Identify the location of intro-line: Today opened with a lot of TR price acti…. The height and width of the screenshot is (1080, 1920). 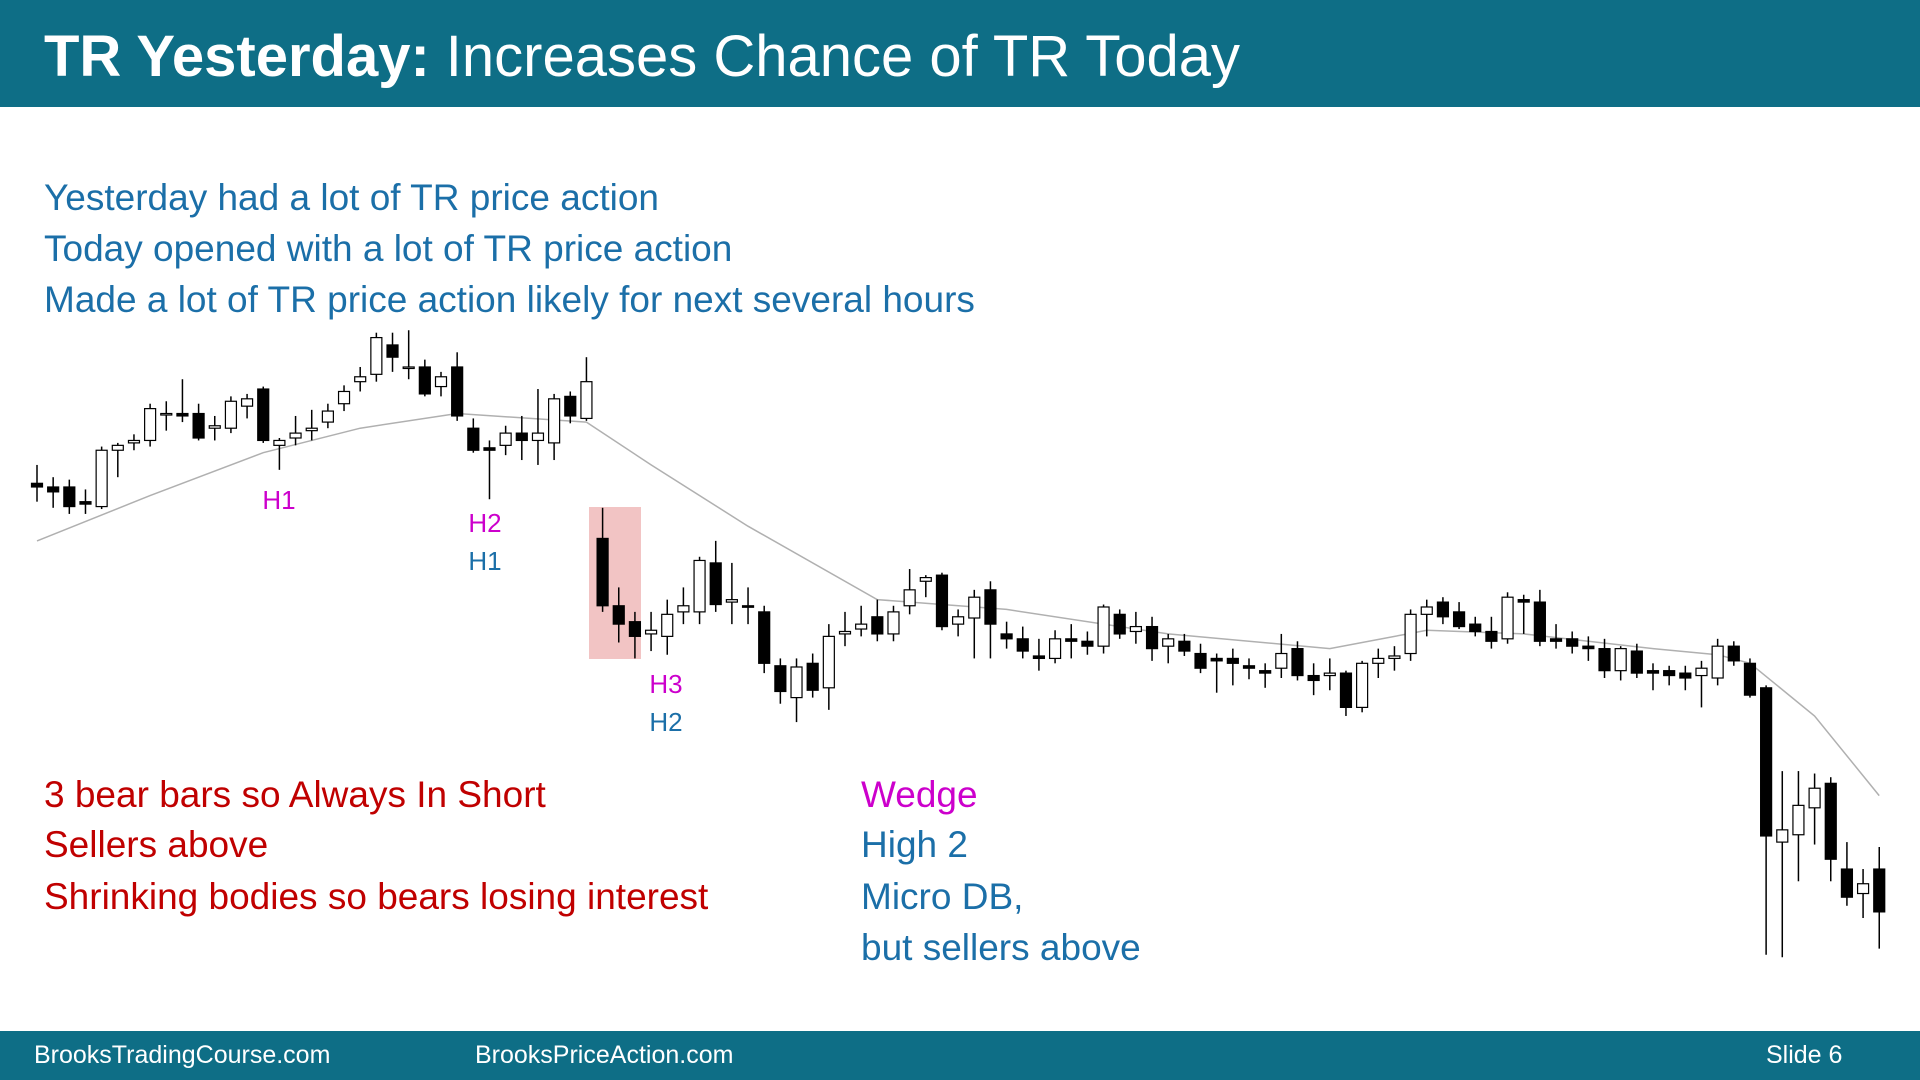
(388, 248).